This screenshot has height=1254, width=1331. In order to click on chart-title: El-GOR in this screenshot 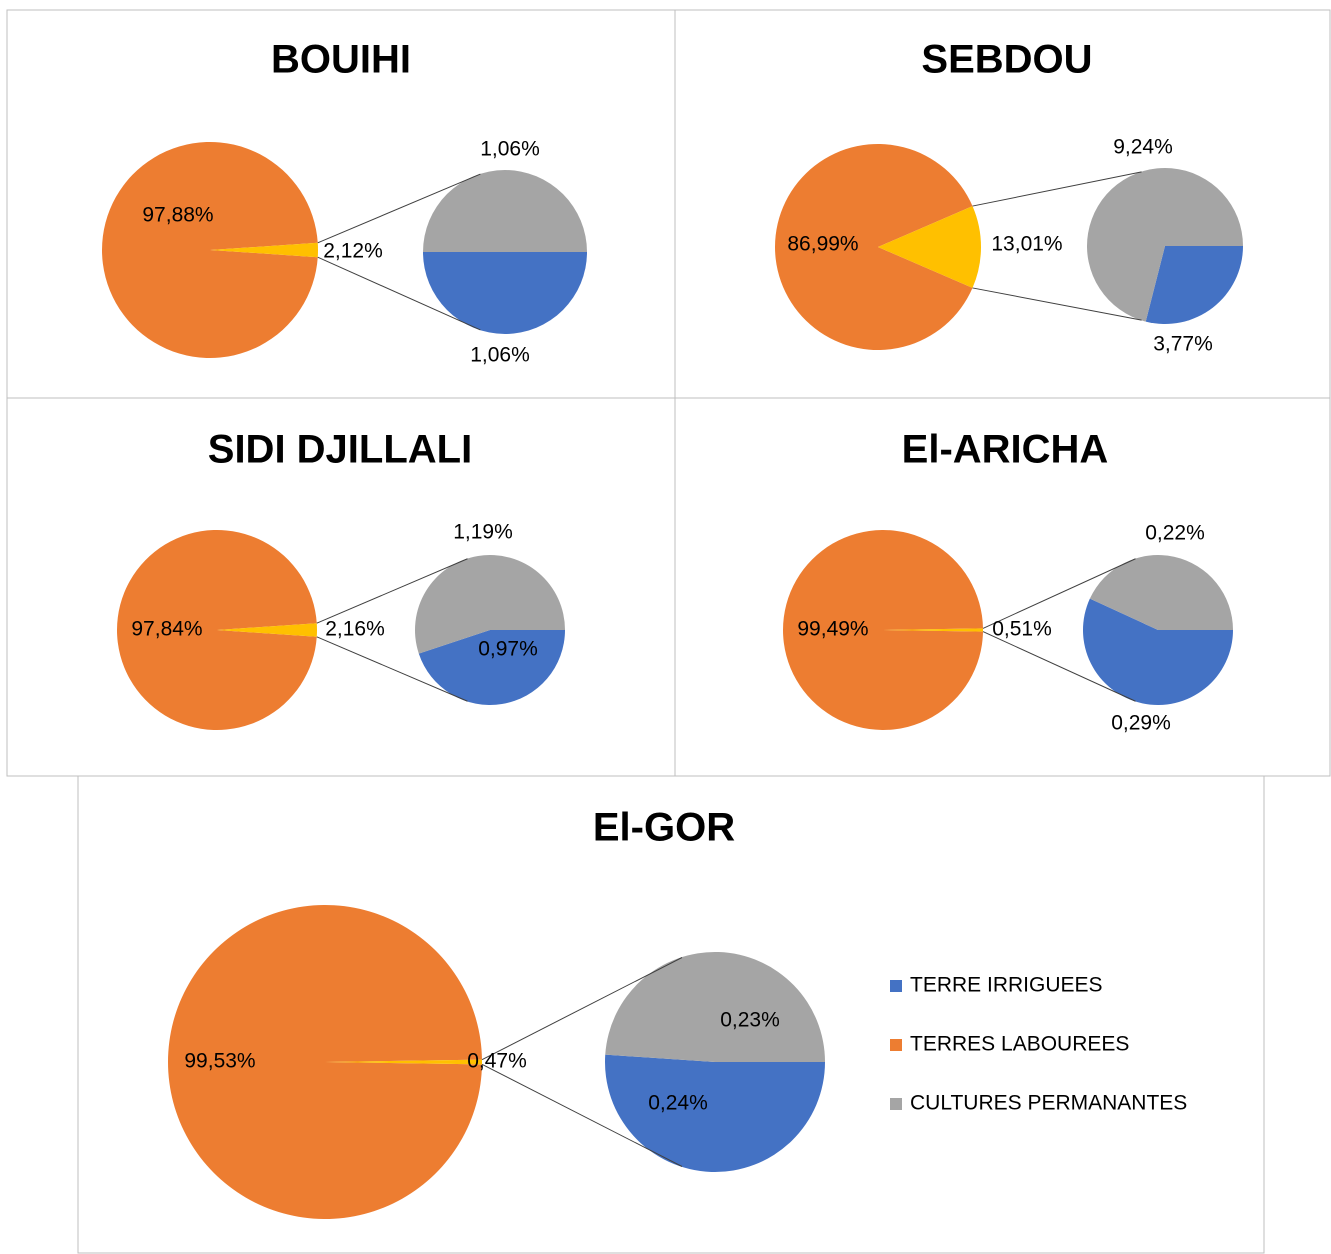, I will do `click(664, 828)`.